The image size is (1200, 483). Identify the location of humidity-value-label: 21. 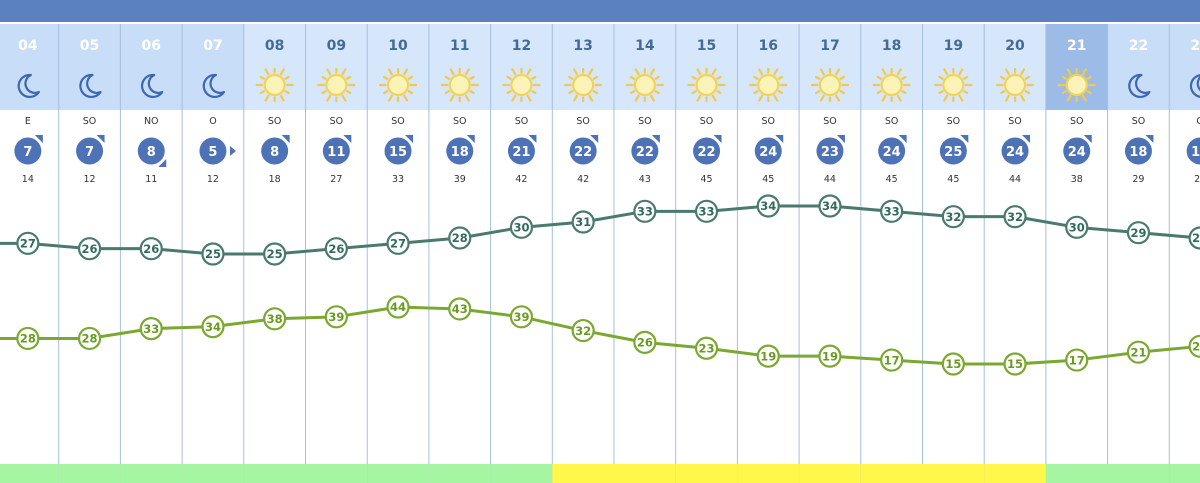
(1138, 352).